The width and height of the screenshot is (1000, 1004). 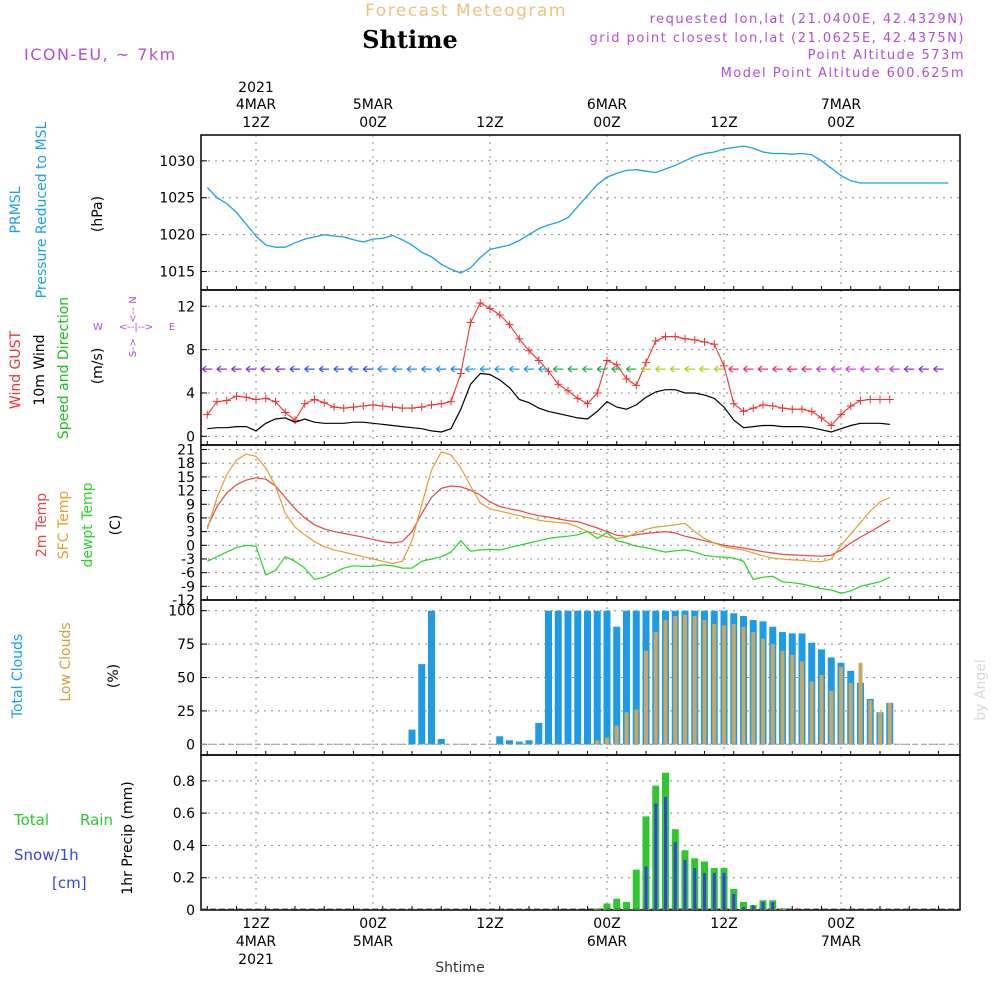 What do you see at coordinates (100, 54) in the screenshot?
I see `model-name: ICON-EU, ~ 7km` at bounding box center [100, 54].